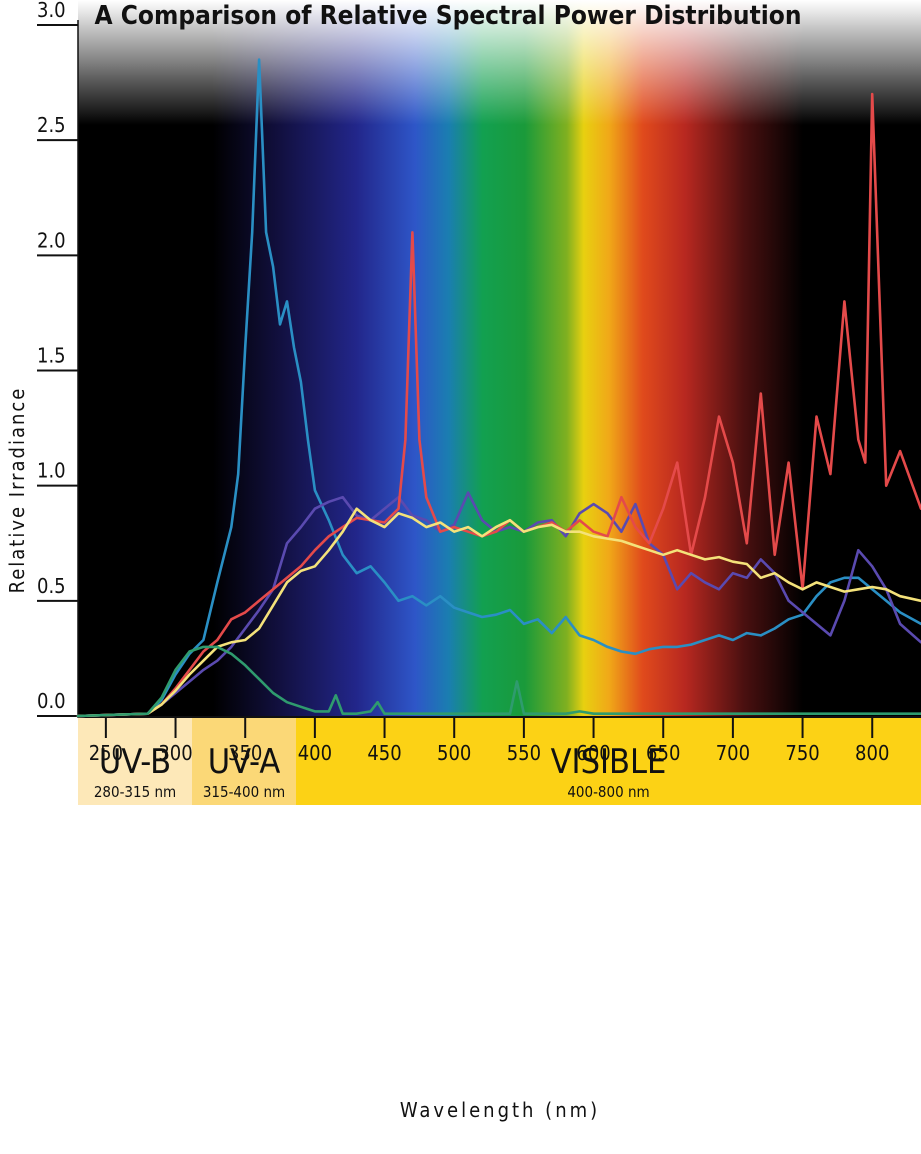  I want to click on band-name: UV-B, so click(135, 762).